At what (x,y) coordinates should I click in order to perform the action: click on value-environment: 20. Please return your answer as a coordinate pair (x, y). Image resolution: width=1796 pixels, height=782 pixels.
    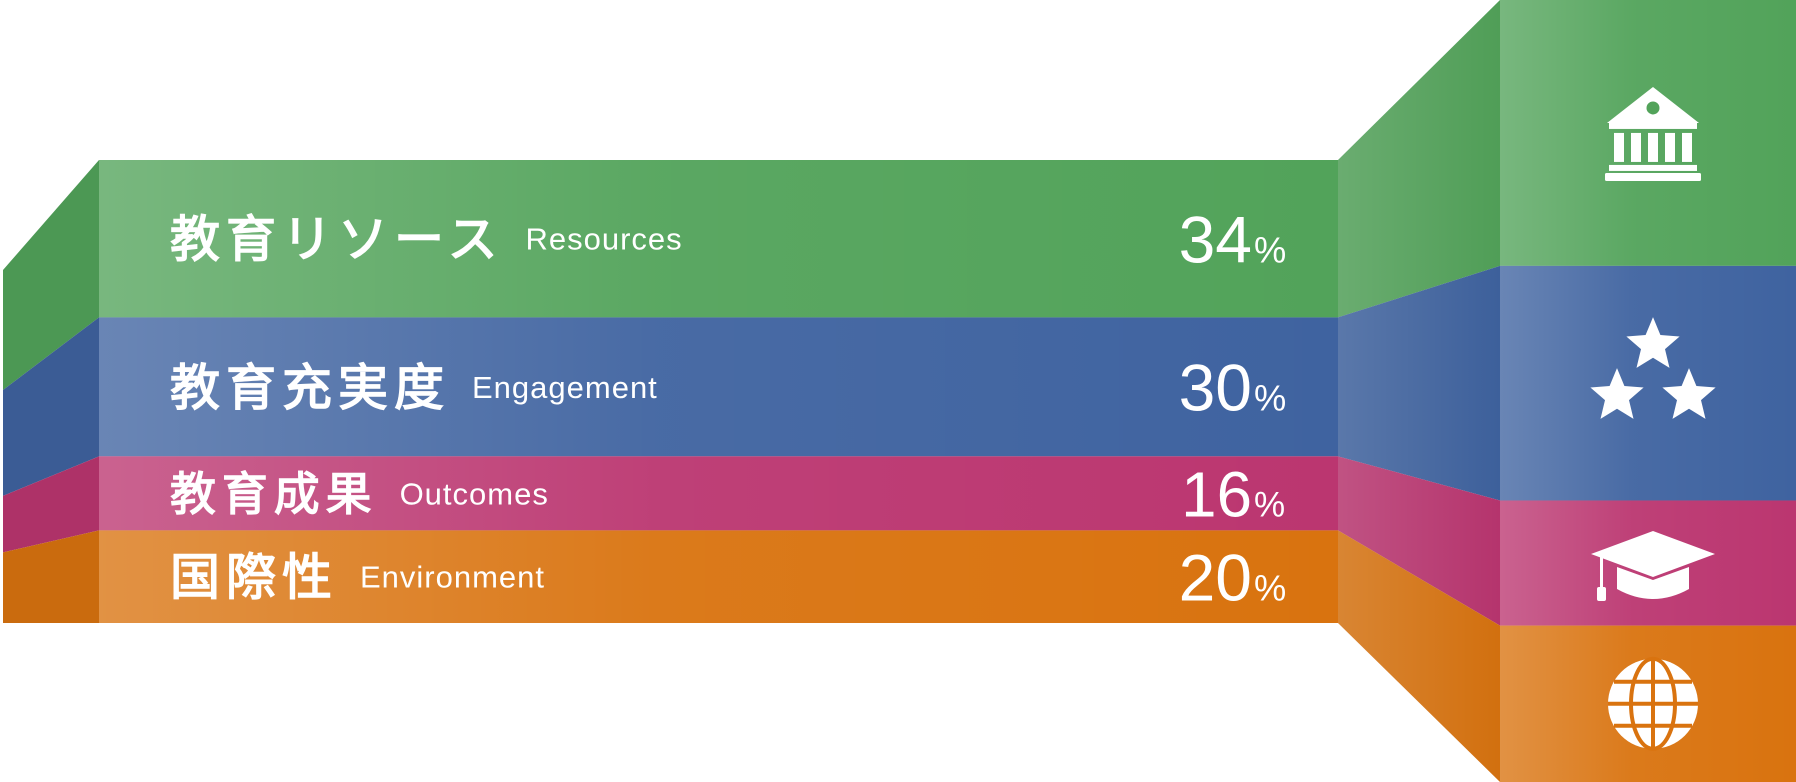
    Looking at the image, I should click on (1215, 577).